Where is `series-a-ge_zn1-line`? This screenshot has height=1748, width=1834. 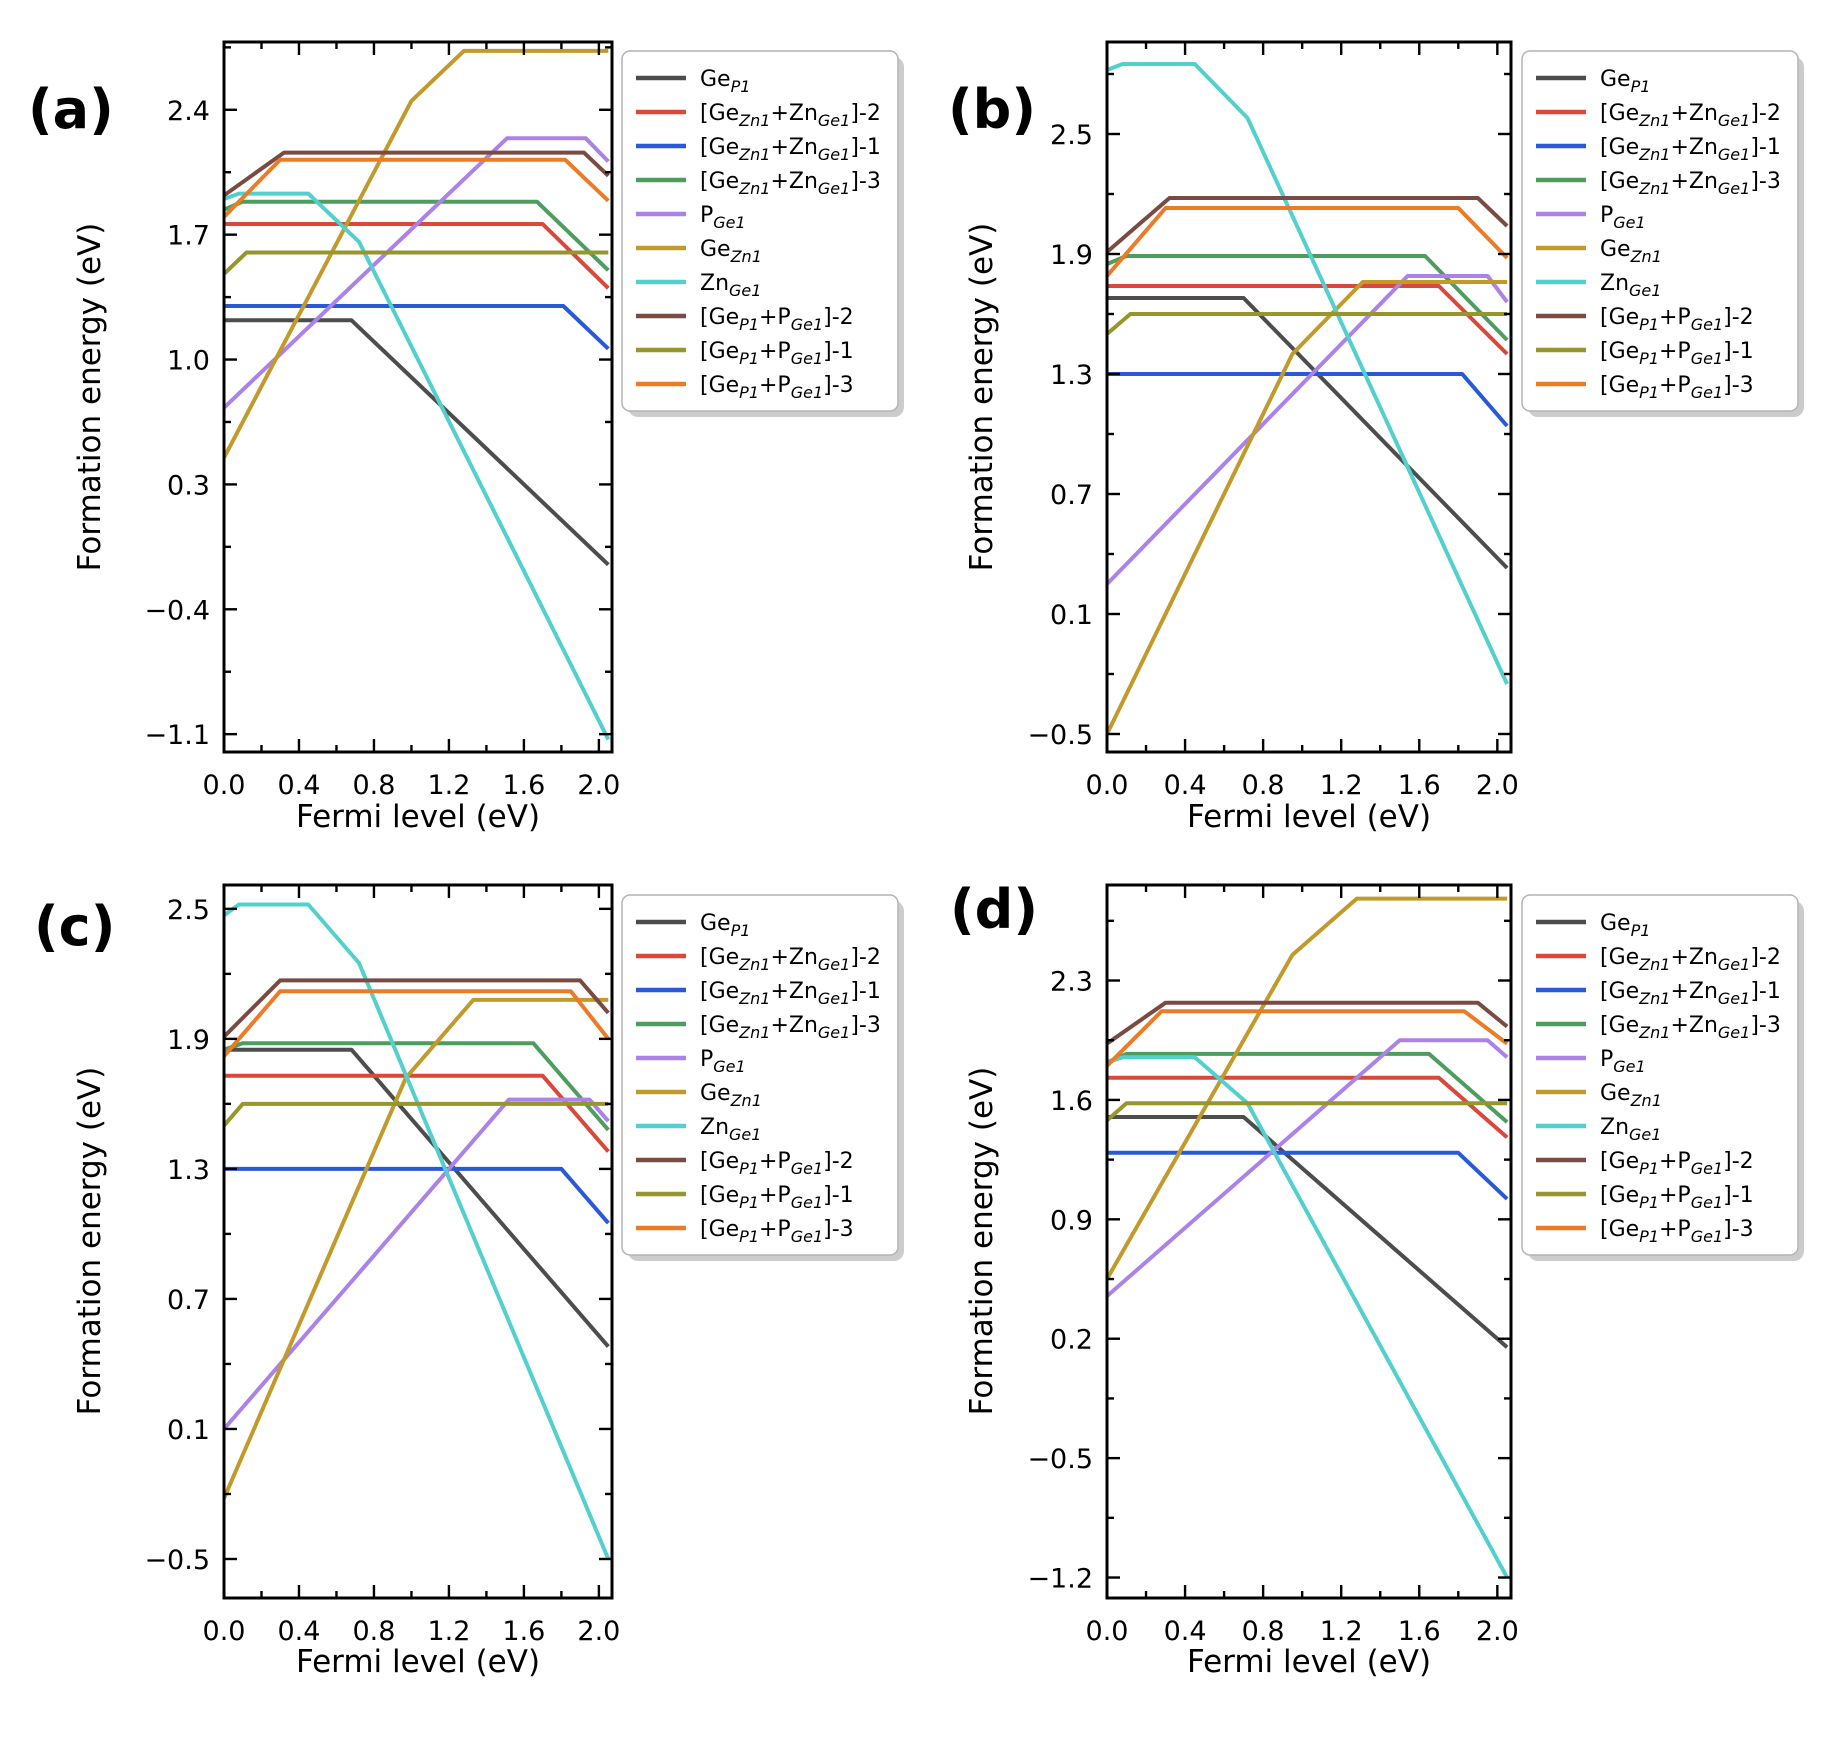
series-a-ge_zn1-line is located at coordinates (416, 253).